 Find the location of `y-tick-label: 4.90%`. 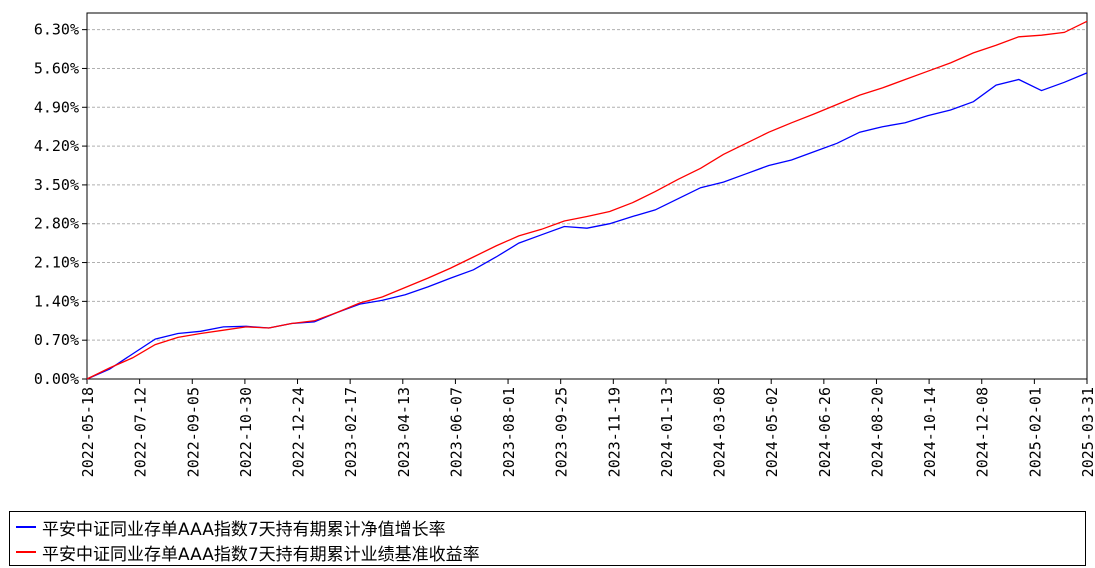

y-tick-label: 4.90% is located at coordinates (56, 107).